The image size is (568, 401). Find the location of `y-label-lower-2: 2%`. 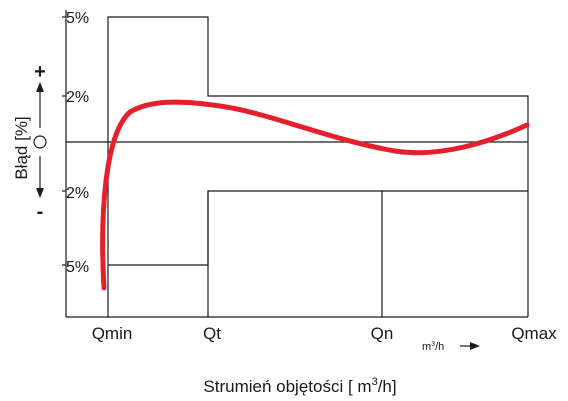

y-label-lower-2: 2% is located at coordinates (77, 193).